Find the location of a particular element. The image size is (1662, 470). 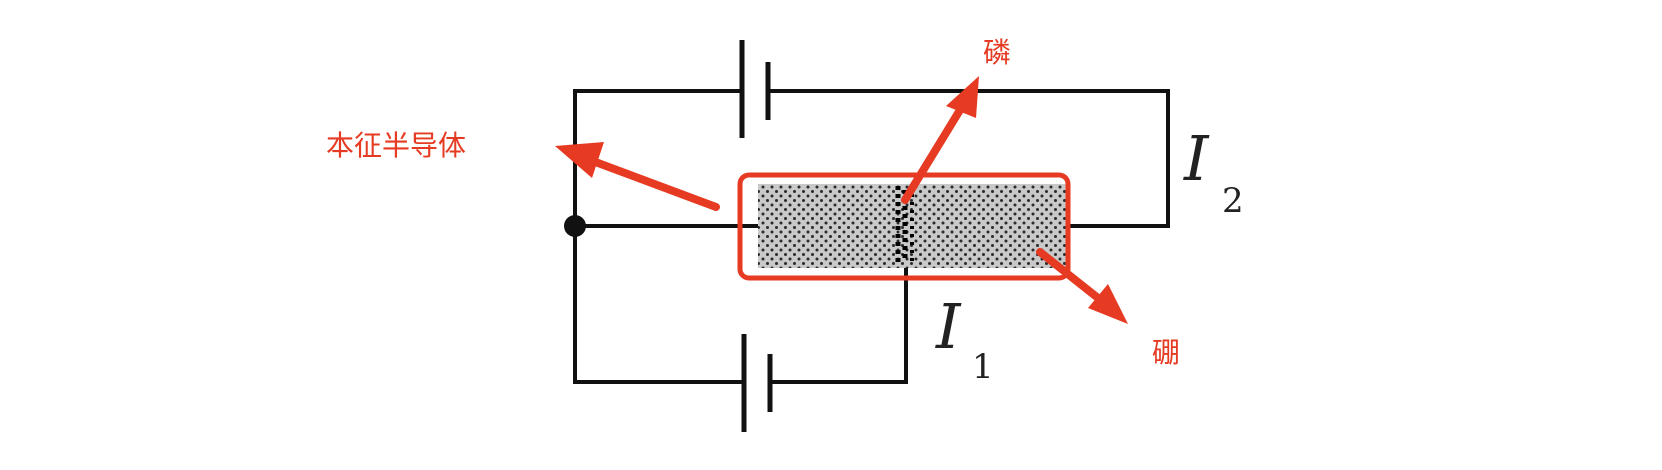

highlight-box is located at coordinates (904, 226).